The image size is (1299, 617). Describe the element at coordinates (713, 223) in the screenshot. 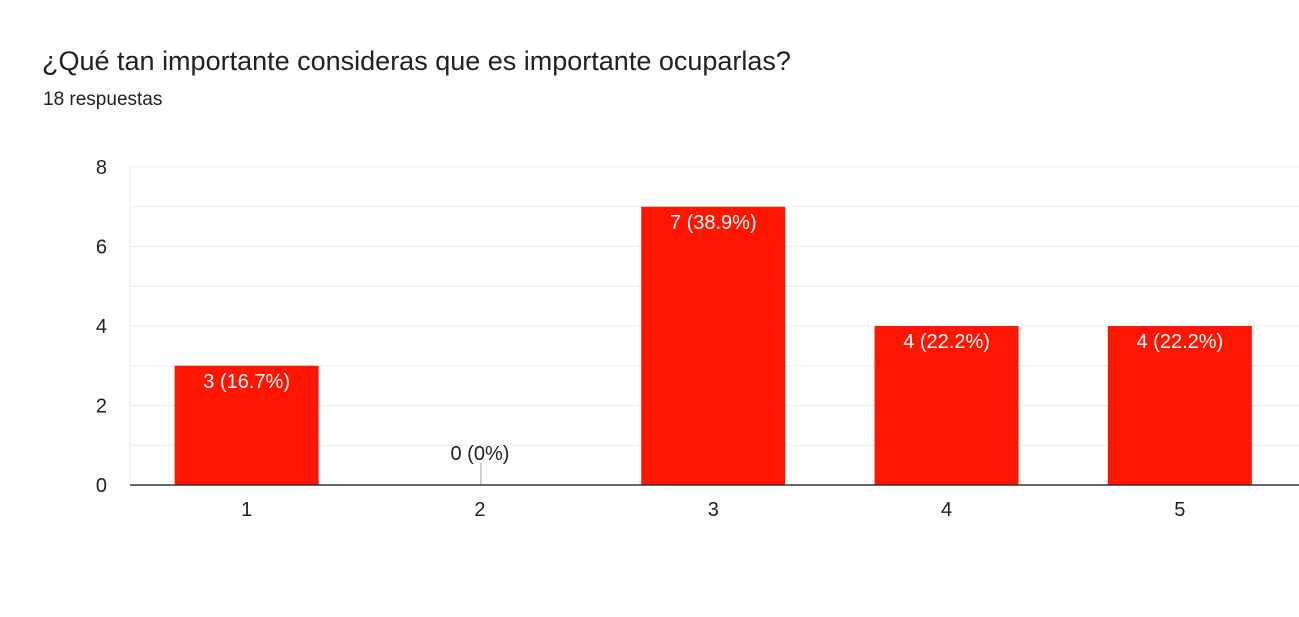

I see `data-label-3: 7 (38.9%)` at that location.